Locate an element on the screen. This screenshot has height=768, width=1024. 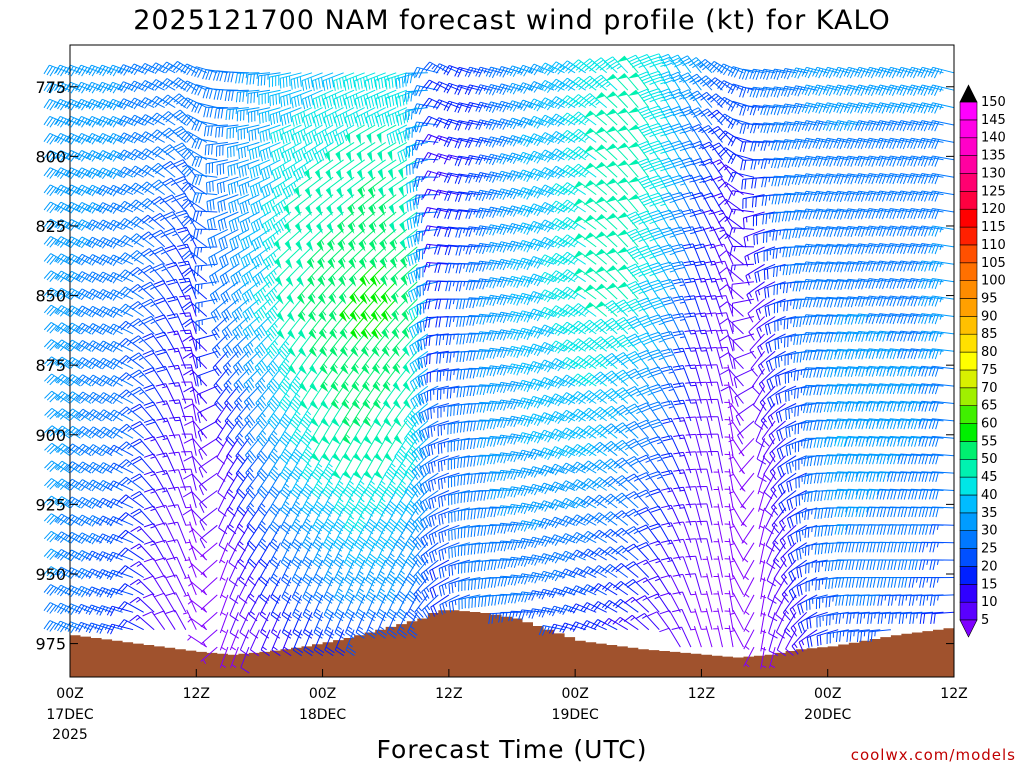
y-tick-label: 925 is located at coordinates (50, 504).